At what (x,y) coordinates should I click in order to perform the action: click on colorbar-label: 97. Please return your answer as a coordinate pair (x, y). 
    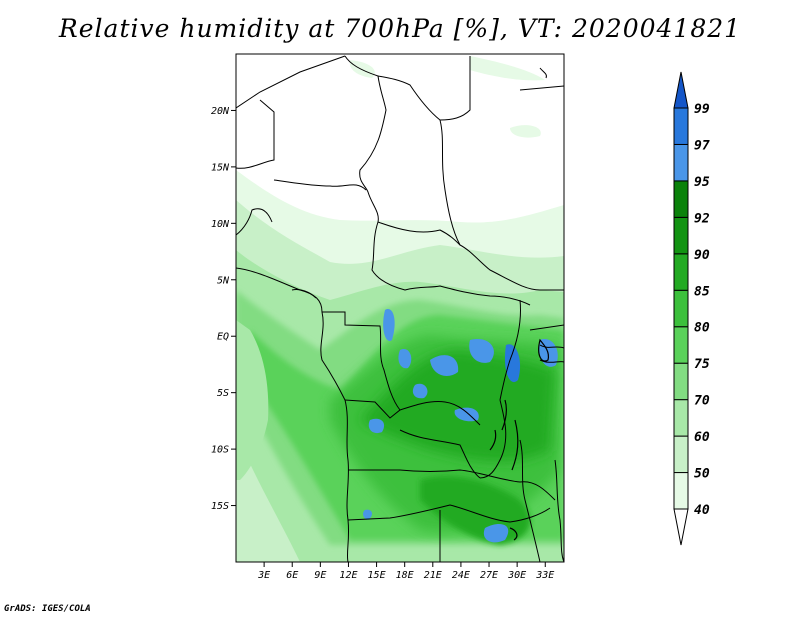
    Looking at the image, I should click on (702, 145).